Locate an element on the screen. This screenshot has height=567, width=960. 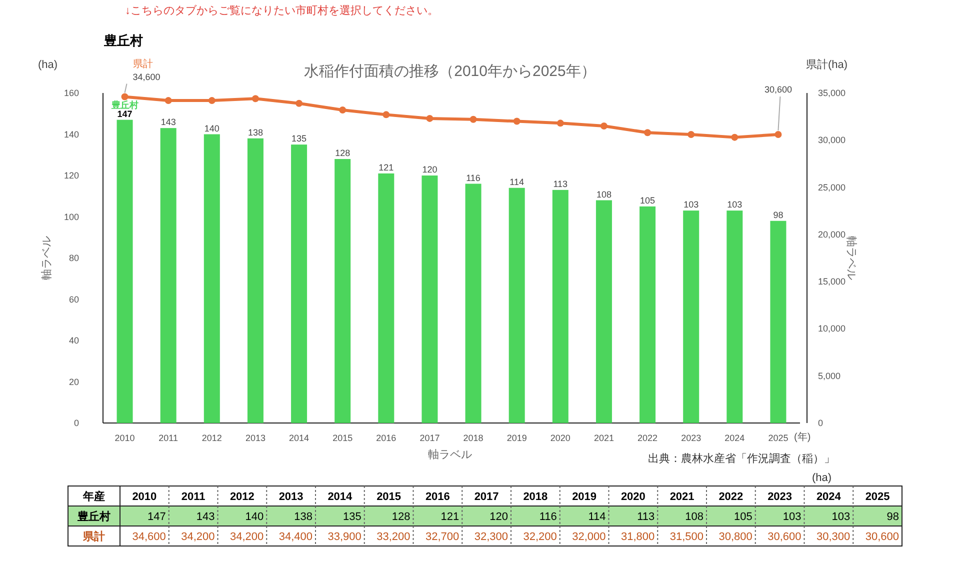
category-label: 2013 is located at coordinates (291, 497).